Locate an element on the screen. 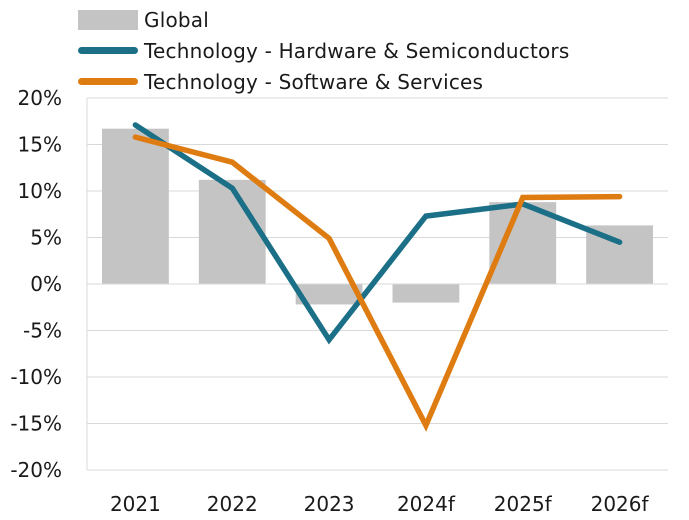  x-tick-label: 2025f is located at coordinates (523, 504).